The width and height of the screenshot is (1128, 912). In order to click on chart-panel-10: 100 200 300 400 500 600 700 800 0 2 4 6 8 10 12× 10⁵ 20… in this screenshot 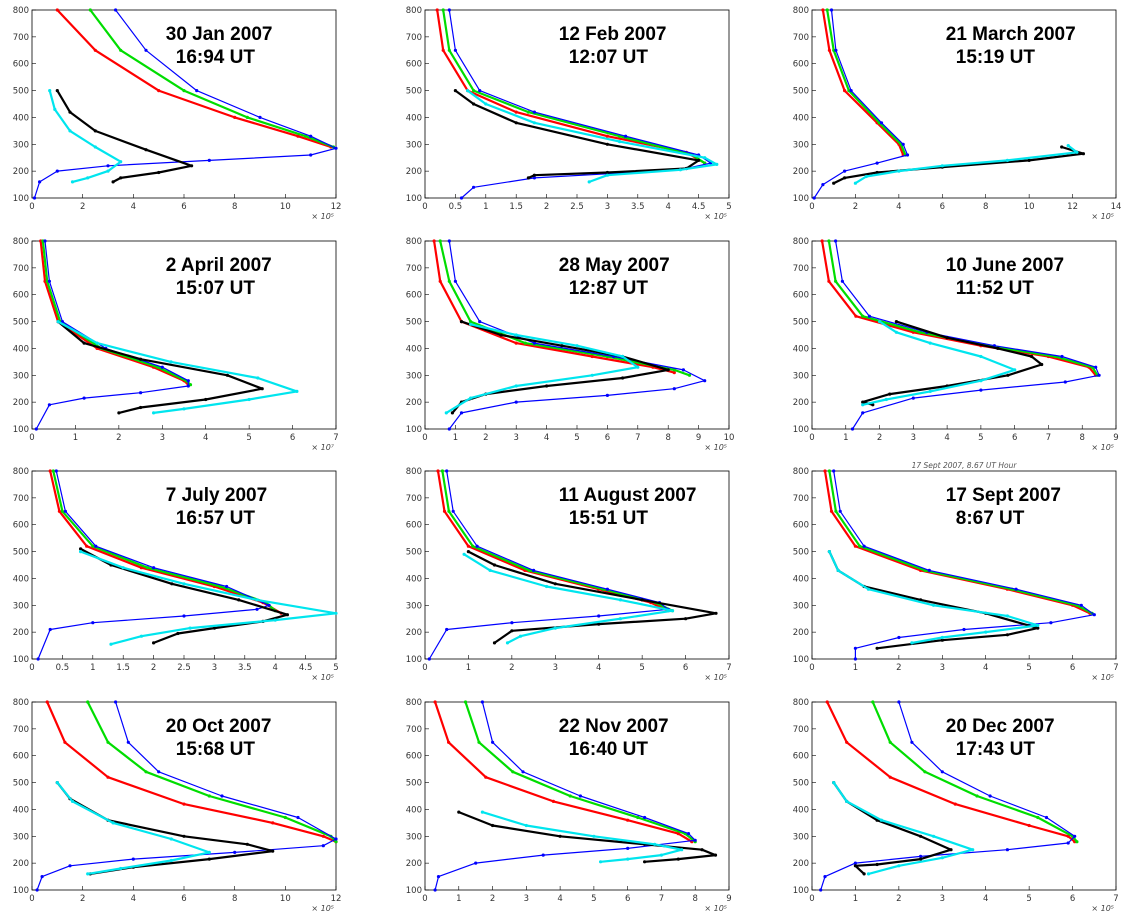, I will do `click(177, 805)`.